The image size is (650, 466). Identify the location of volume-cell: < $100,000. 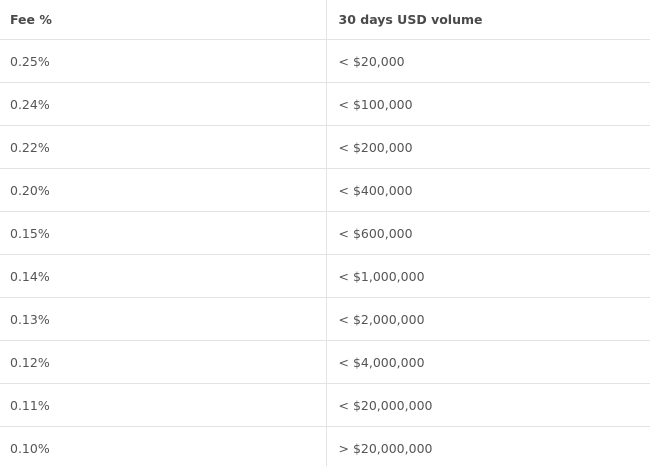
(488, 104).